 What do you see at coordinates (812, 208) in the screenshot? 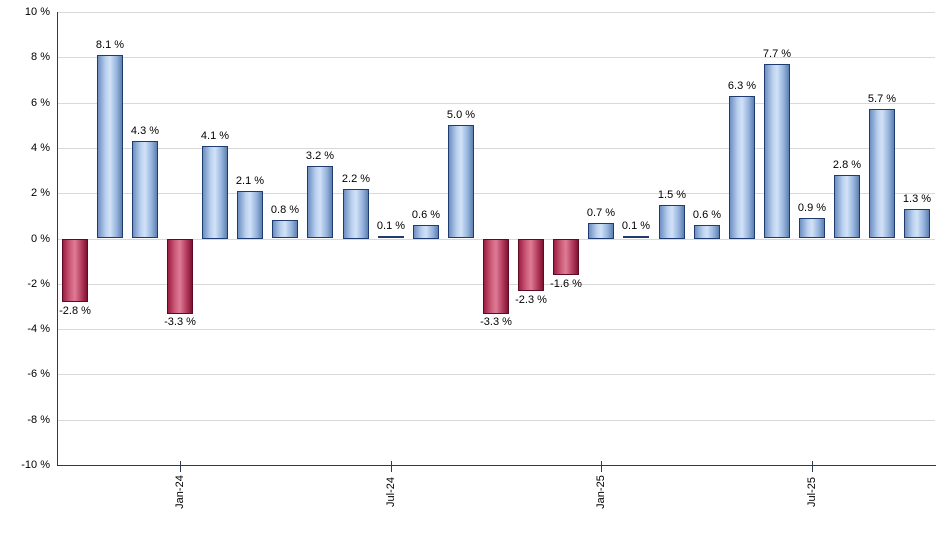
I see `bar-value-label: 0.9 %` at bounding box center [812, 208].